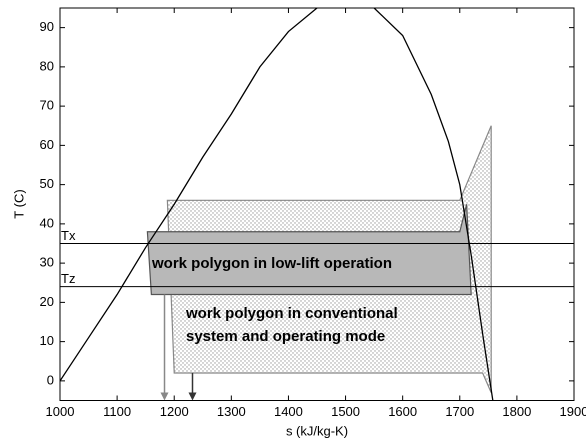 Image resolution: width=586 pixels, height=442 pixels. What do you see at coordinates (117, 411) in the screenshot?
I see `x-tick-label: 1100` at bounding box center [117, 411].